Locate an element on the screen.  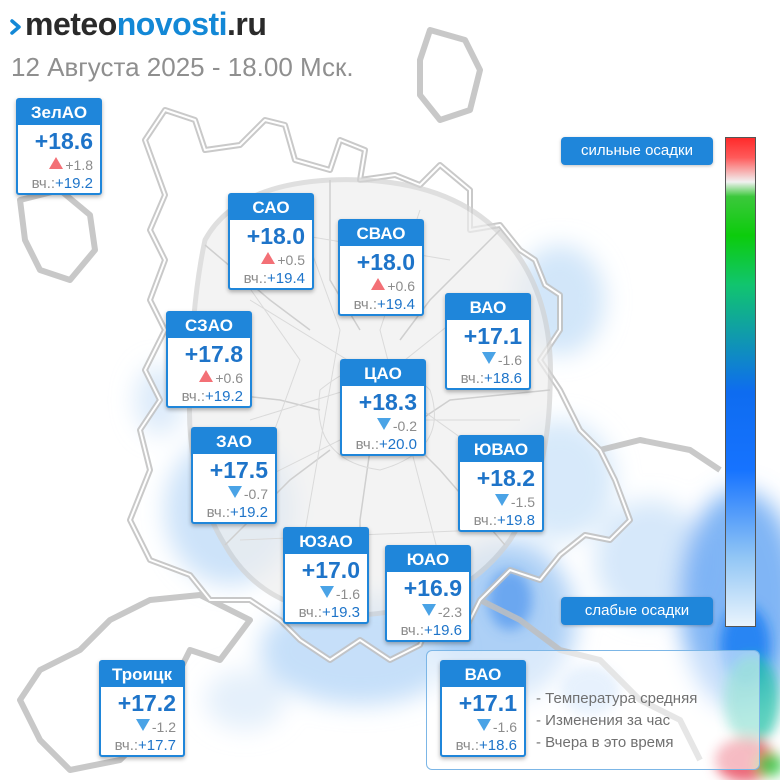
scale-label-light: слабые осадки is located at coordinates (637, 611).